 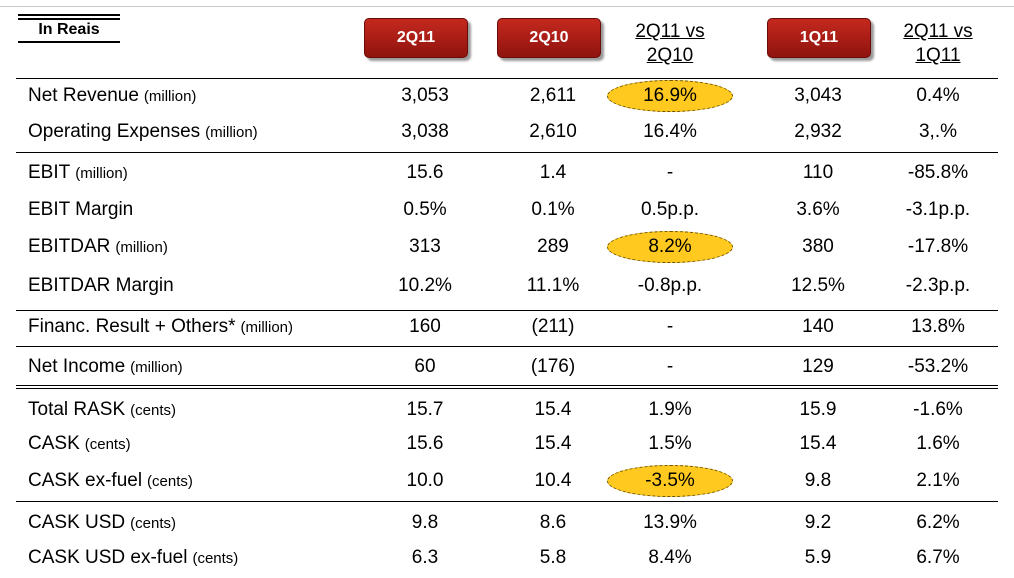 What do you see at coordinates (670, 210) in the screenshot?
I see `value-2q11-vs-2q10: 0.5p.p.` at bounding box center [670, 210].